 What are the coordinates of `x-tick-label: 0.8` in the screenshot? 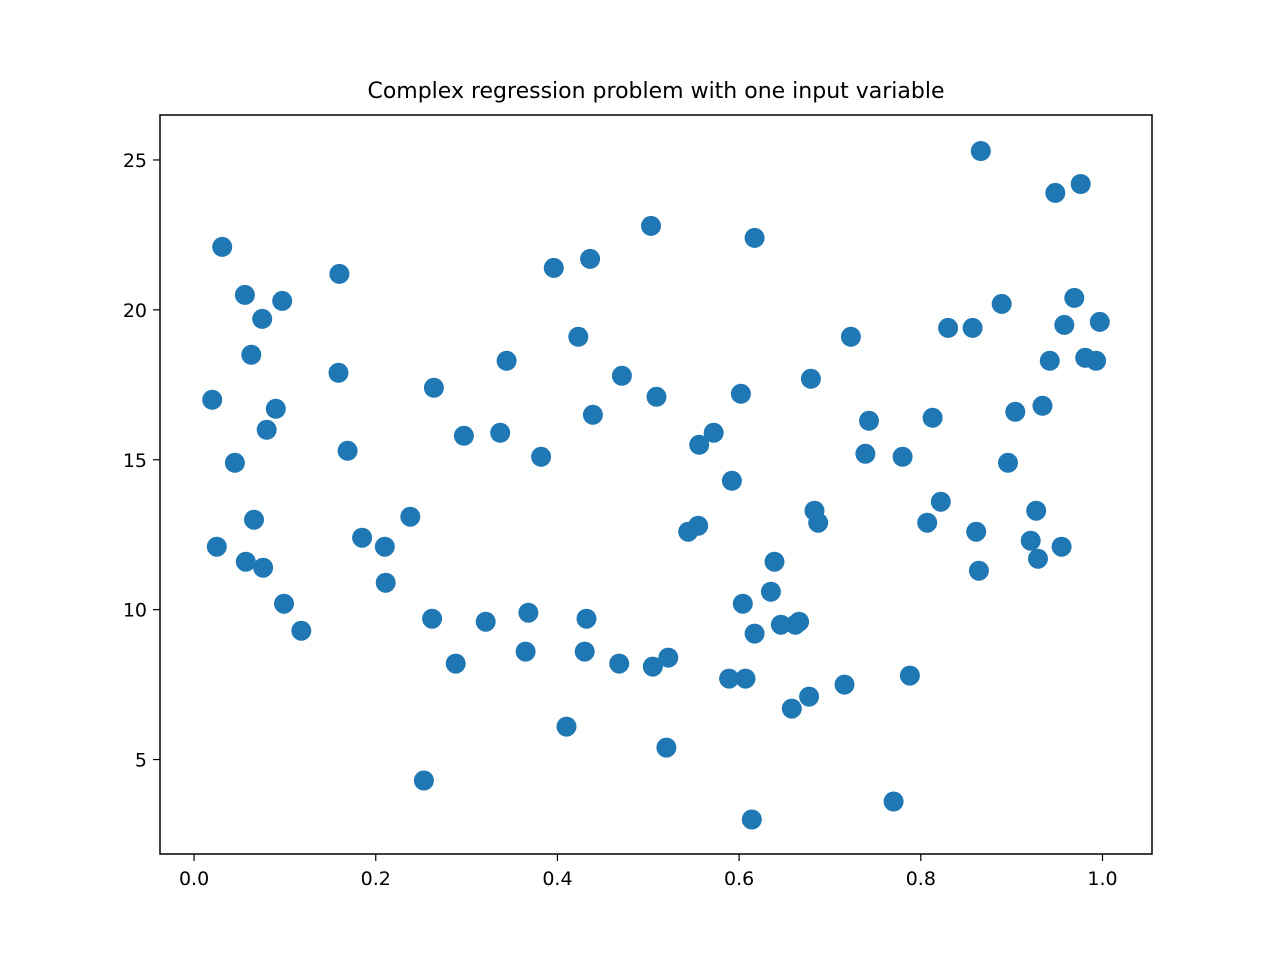 It's located at (921, 879).